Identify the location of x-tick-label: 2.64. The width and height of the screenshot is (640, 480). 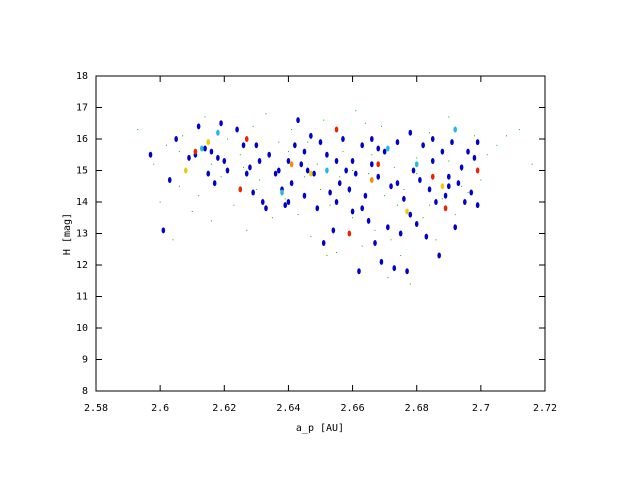
(288, 408).